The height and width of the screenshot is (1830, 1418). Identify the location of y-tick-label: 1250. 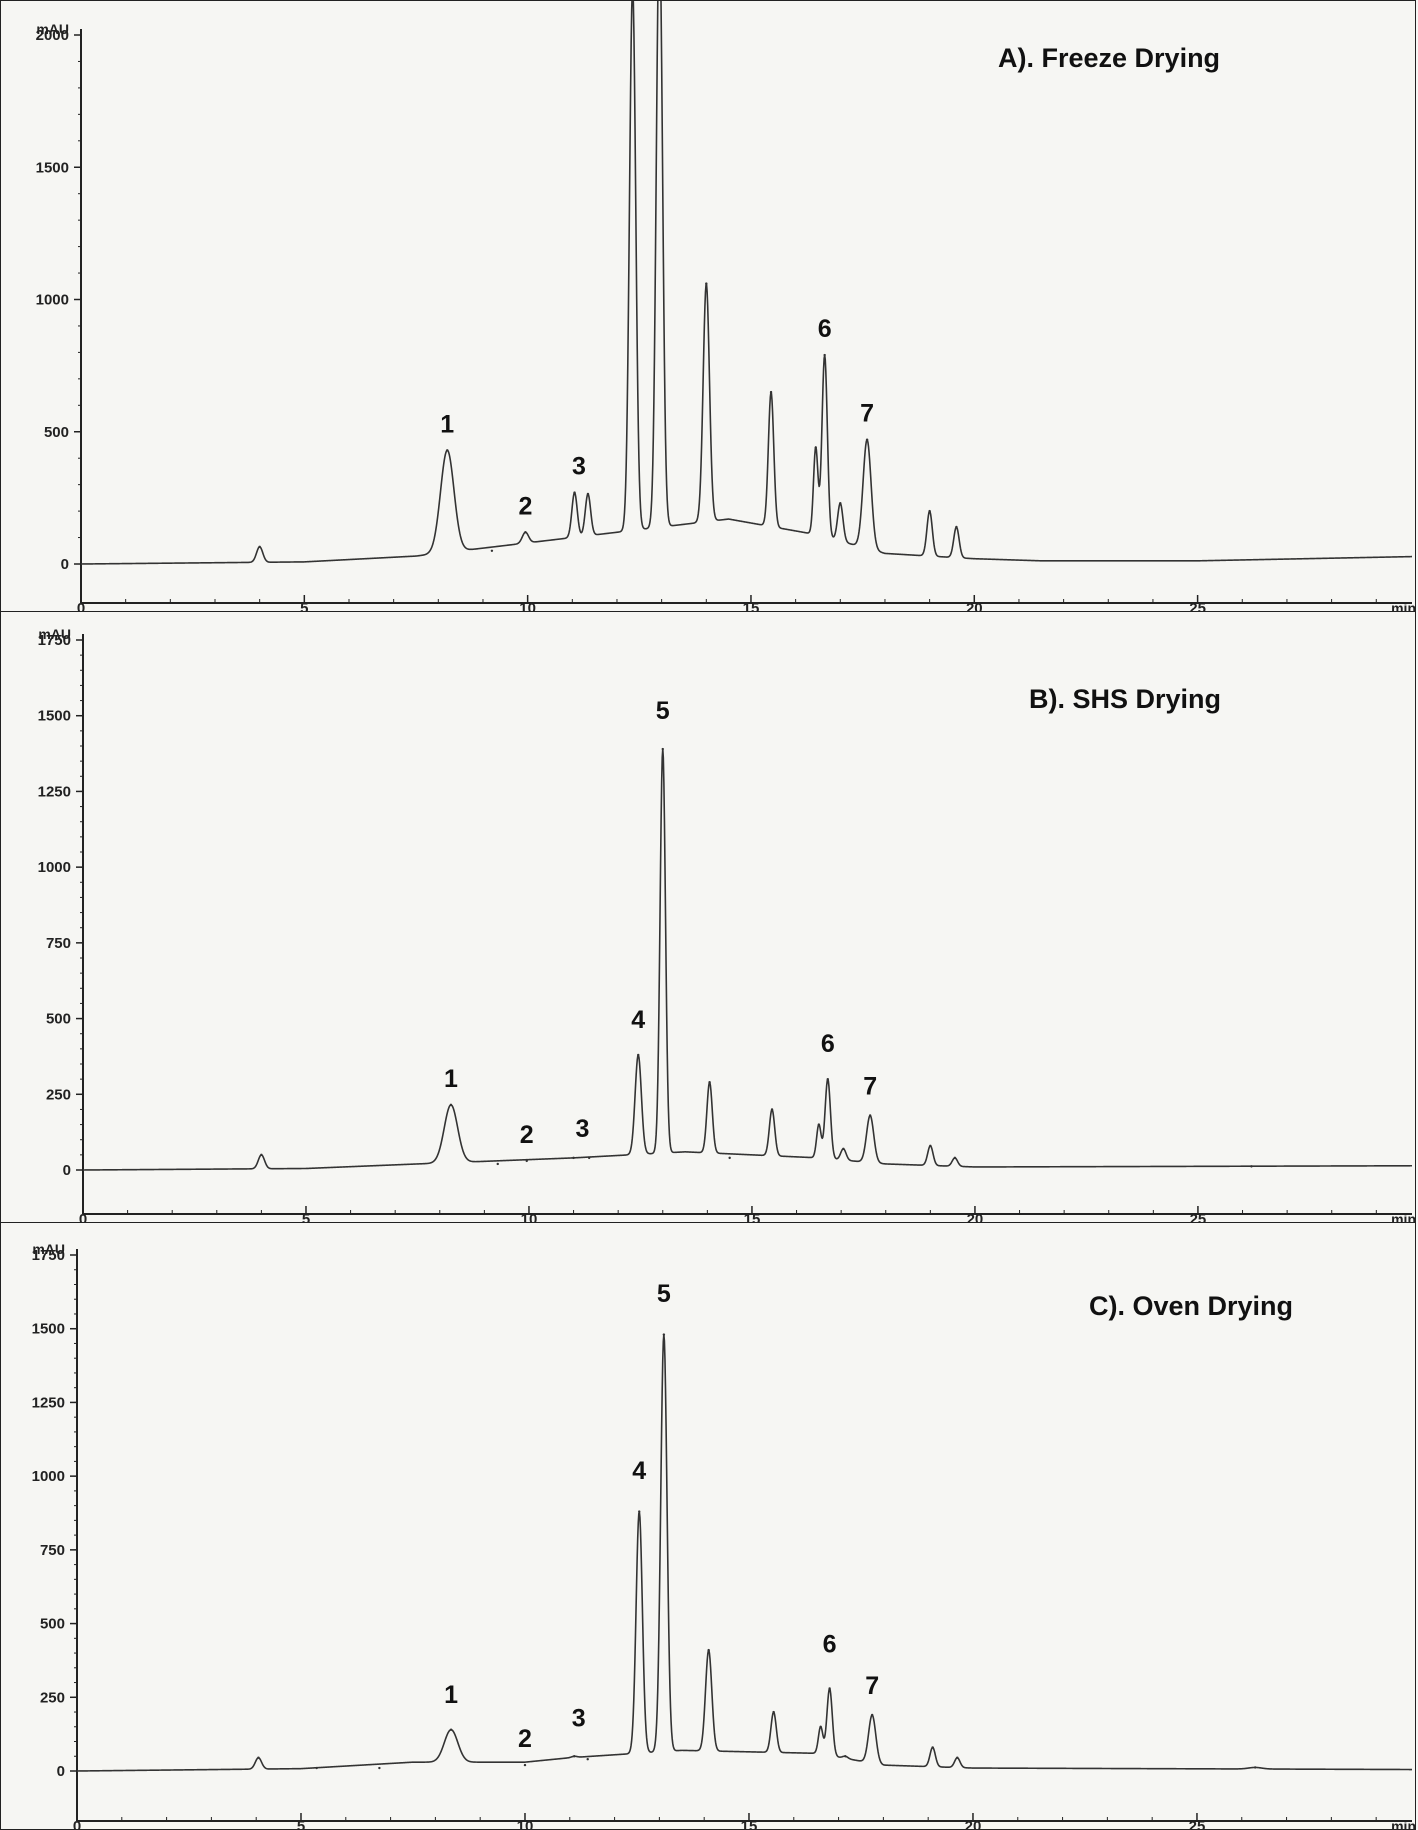
(54, 791).